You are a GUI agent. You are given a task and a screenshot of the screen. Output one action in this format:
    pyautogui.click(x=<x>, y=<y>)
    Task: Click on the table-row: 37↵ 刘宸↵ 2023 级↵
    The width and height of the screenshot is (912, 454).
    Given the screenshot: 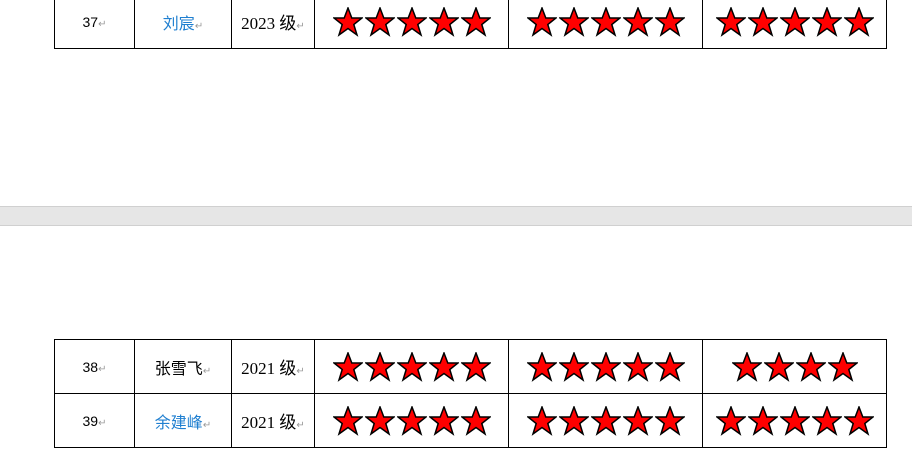 What is the action you would take?
    pyautogui.click(x=470, y=24)
    